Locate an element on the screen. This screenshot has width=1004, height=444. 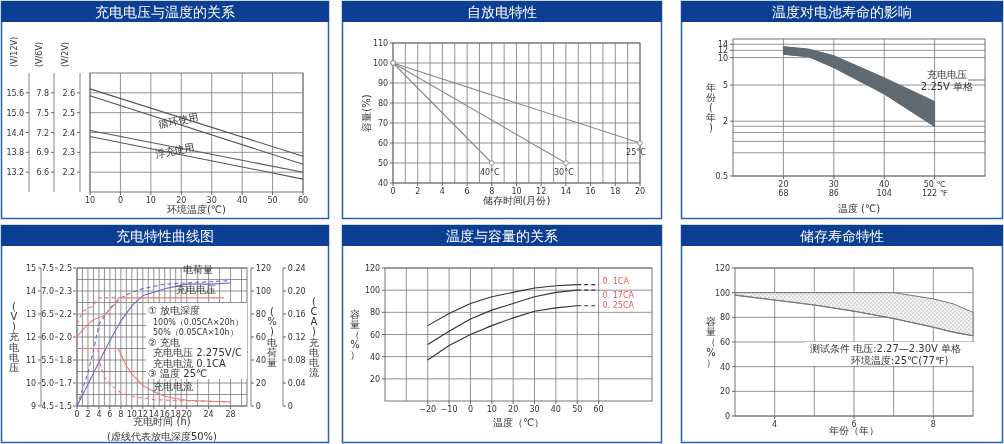
series-label: 充电电流 is located at coordinates (172, 386).